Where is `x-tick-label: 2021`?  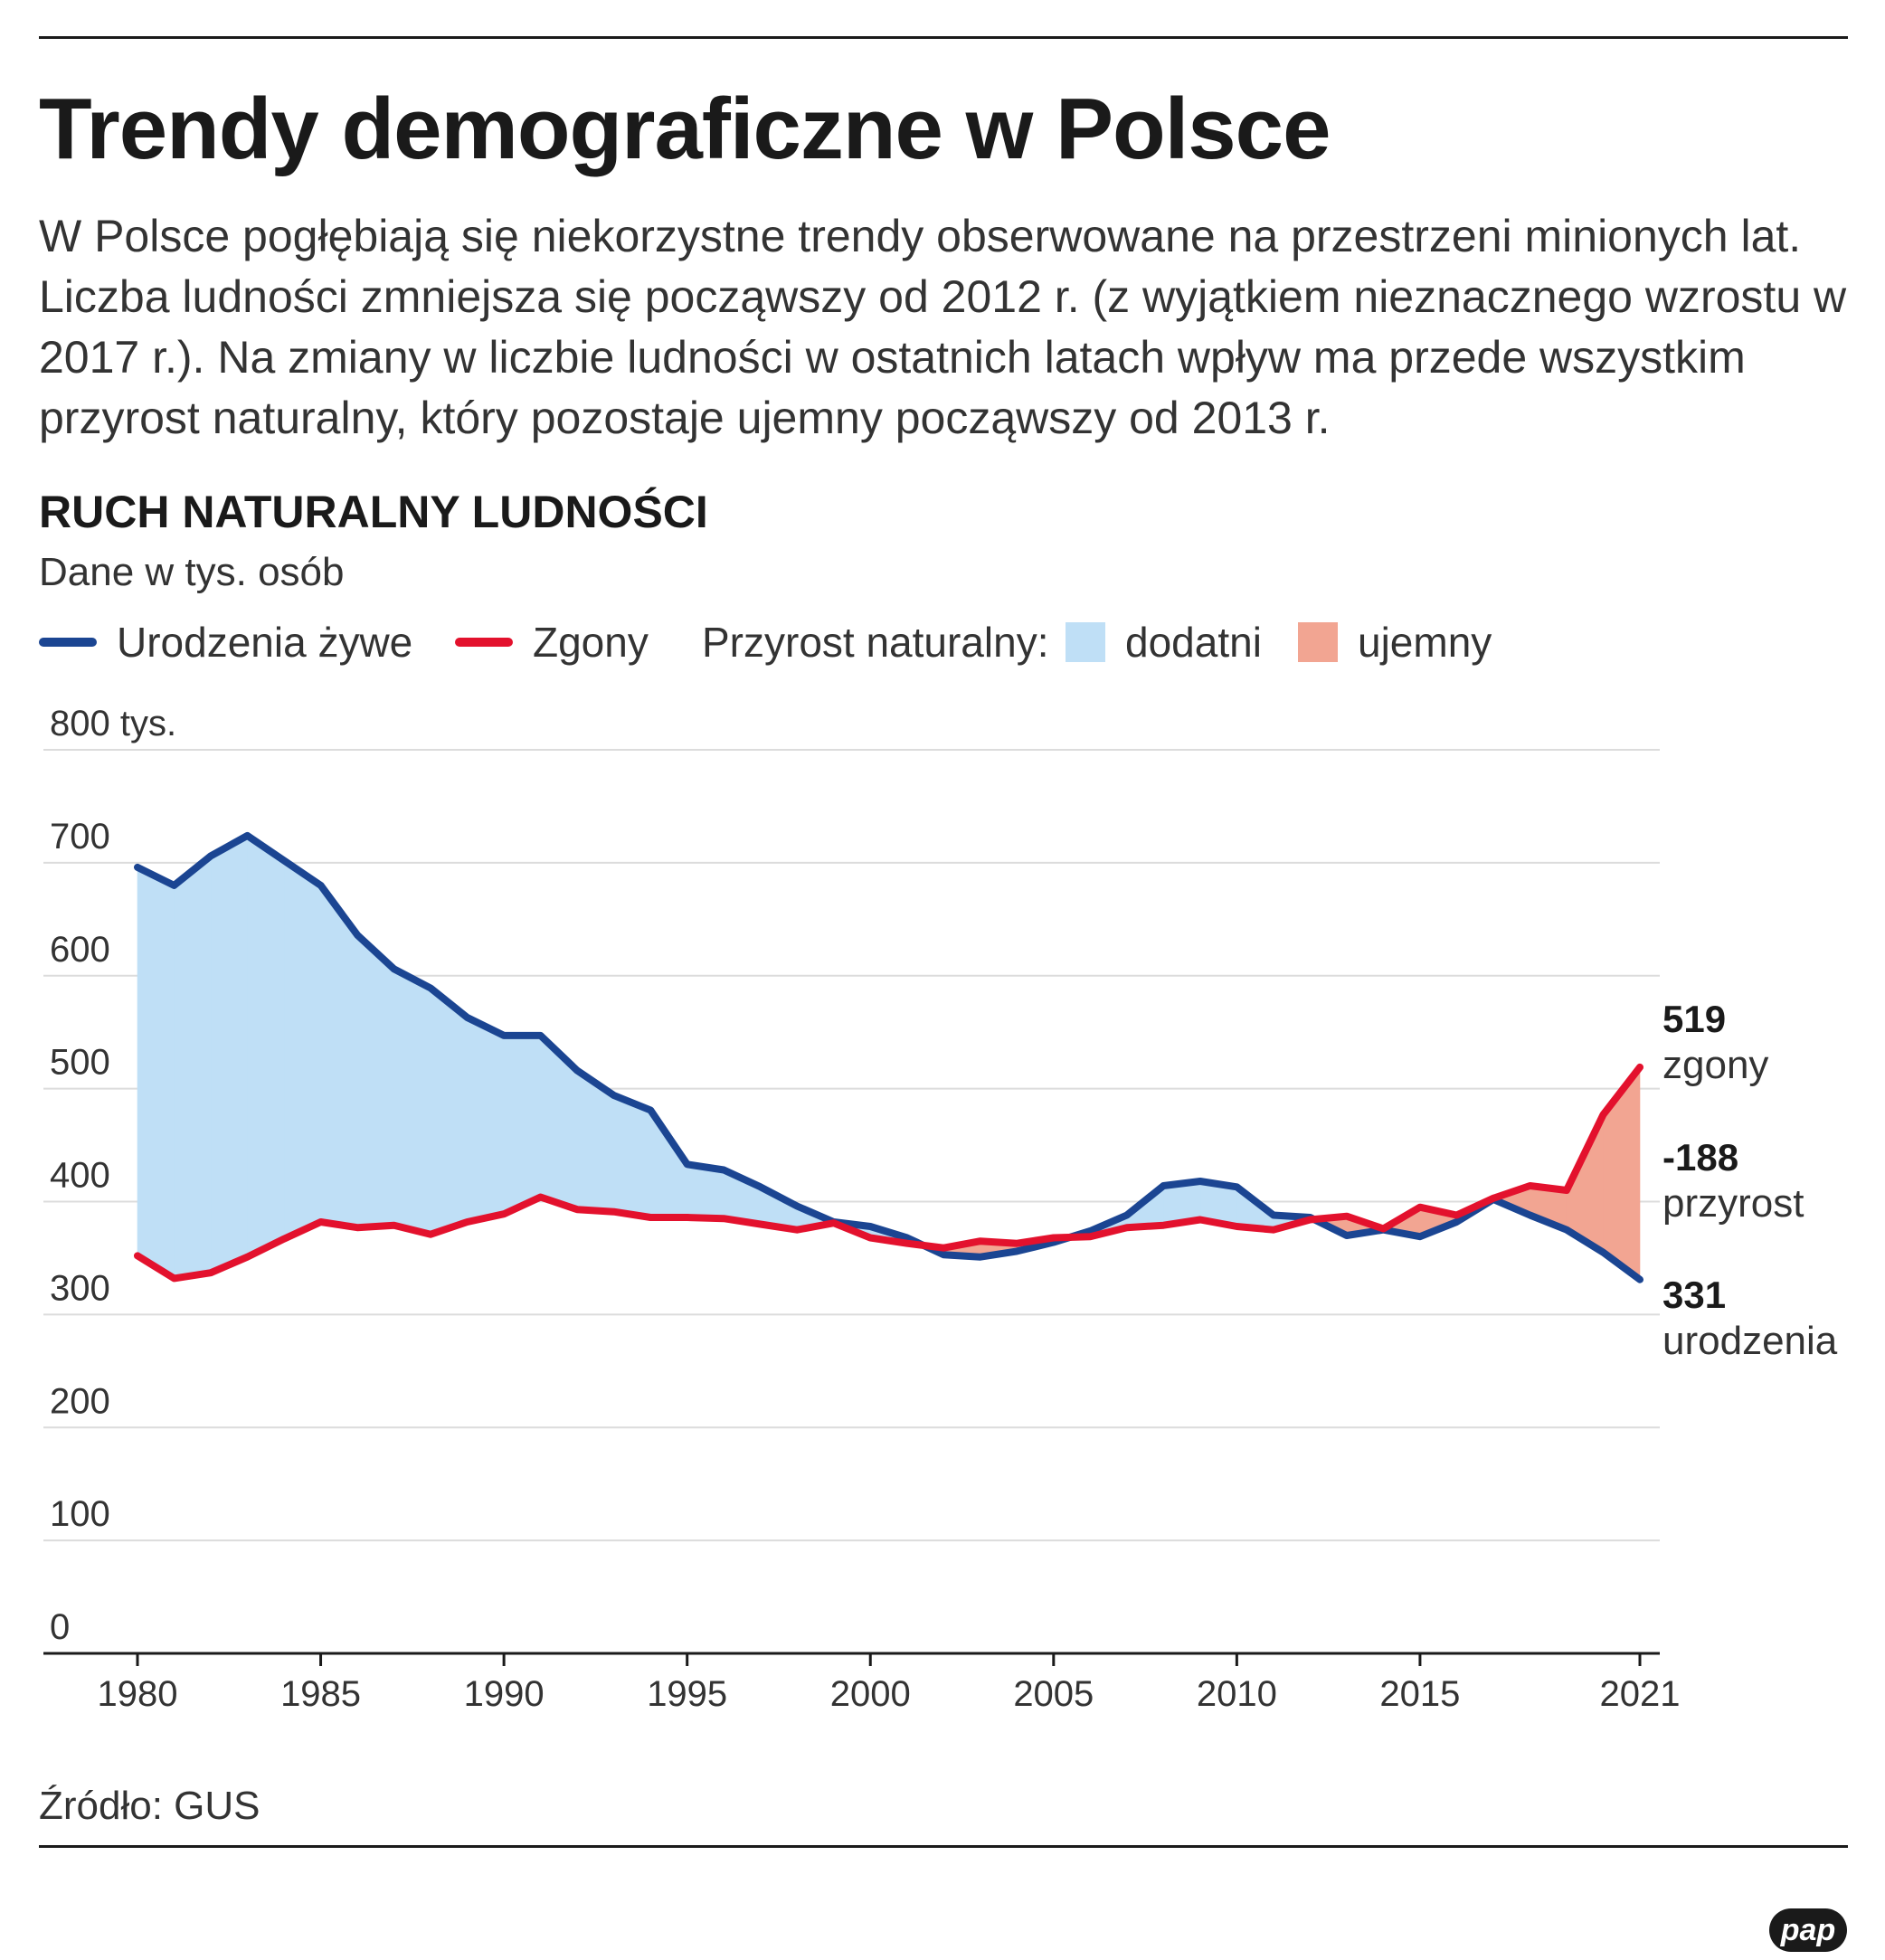 x-tick-label: 2021 is located at coordinates (1640, 1694).